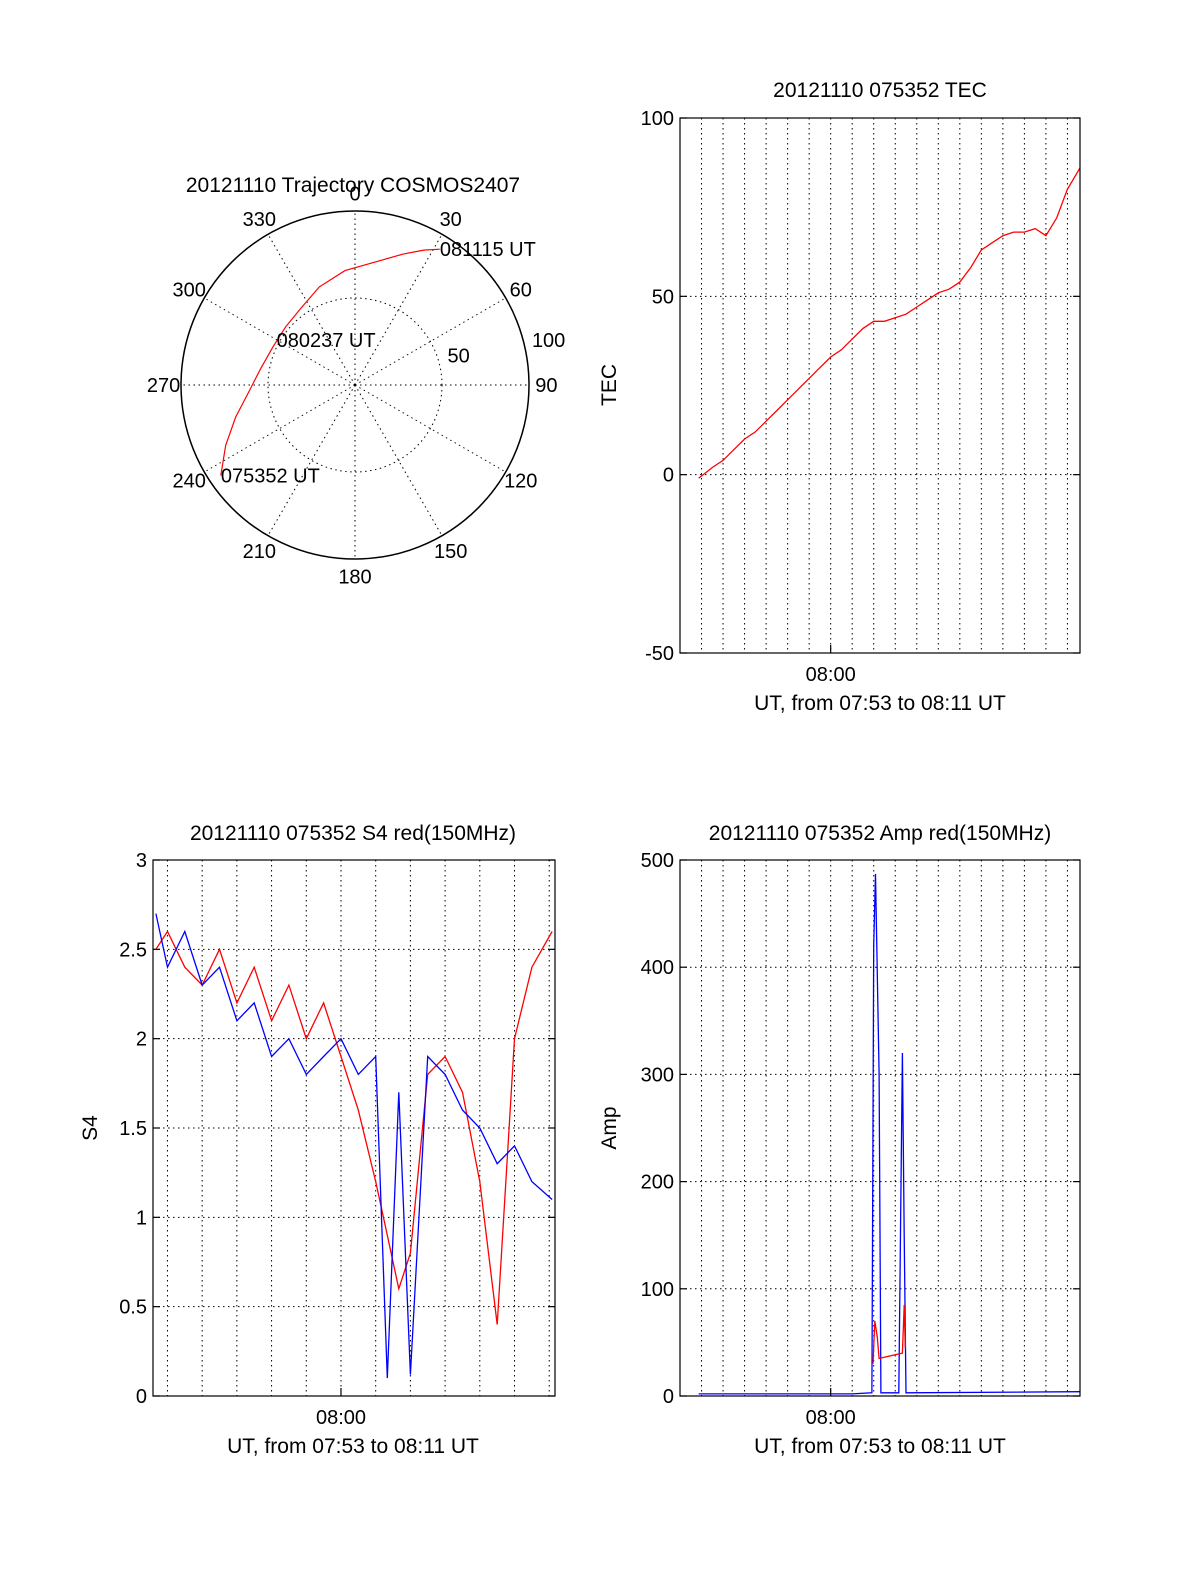 The image size is (1200, 1575). Describe the element at coordinates (326, 341) in the screenshot. I see `trajectory-time-label: 080237 UT` at that location.